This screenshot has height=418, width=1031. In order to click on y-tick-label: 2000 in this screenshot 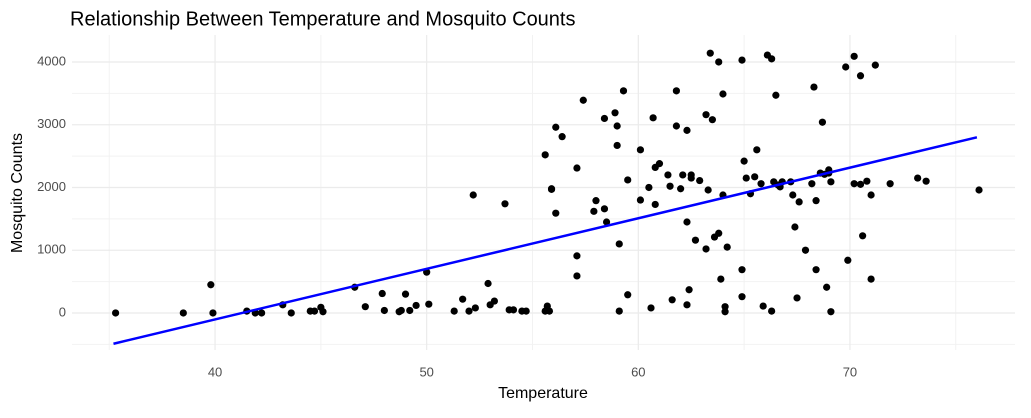, I will do `click(51, 186)`.